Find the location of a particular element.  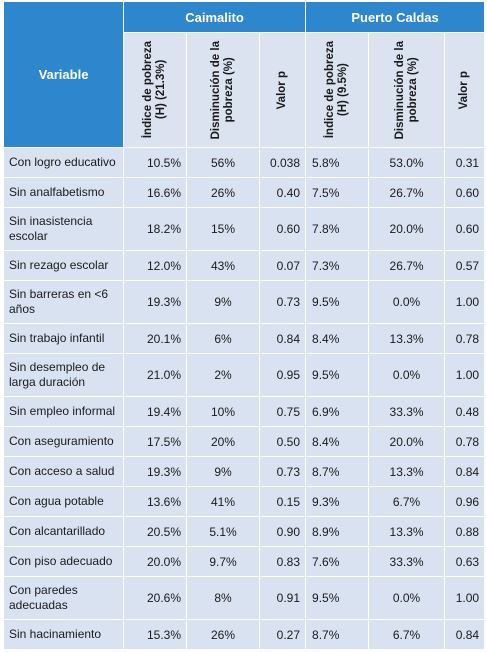

value-cell: 0.75 is located at coordinates (282, 411).